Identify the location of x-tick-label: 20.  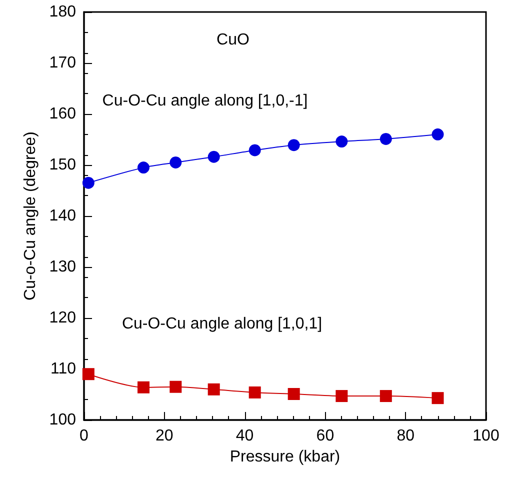
(165, 436).